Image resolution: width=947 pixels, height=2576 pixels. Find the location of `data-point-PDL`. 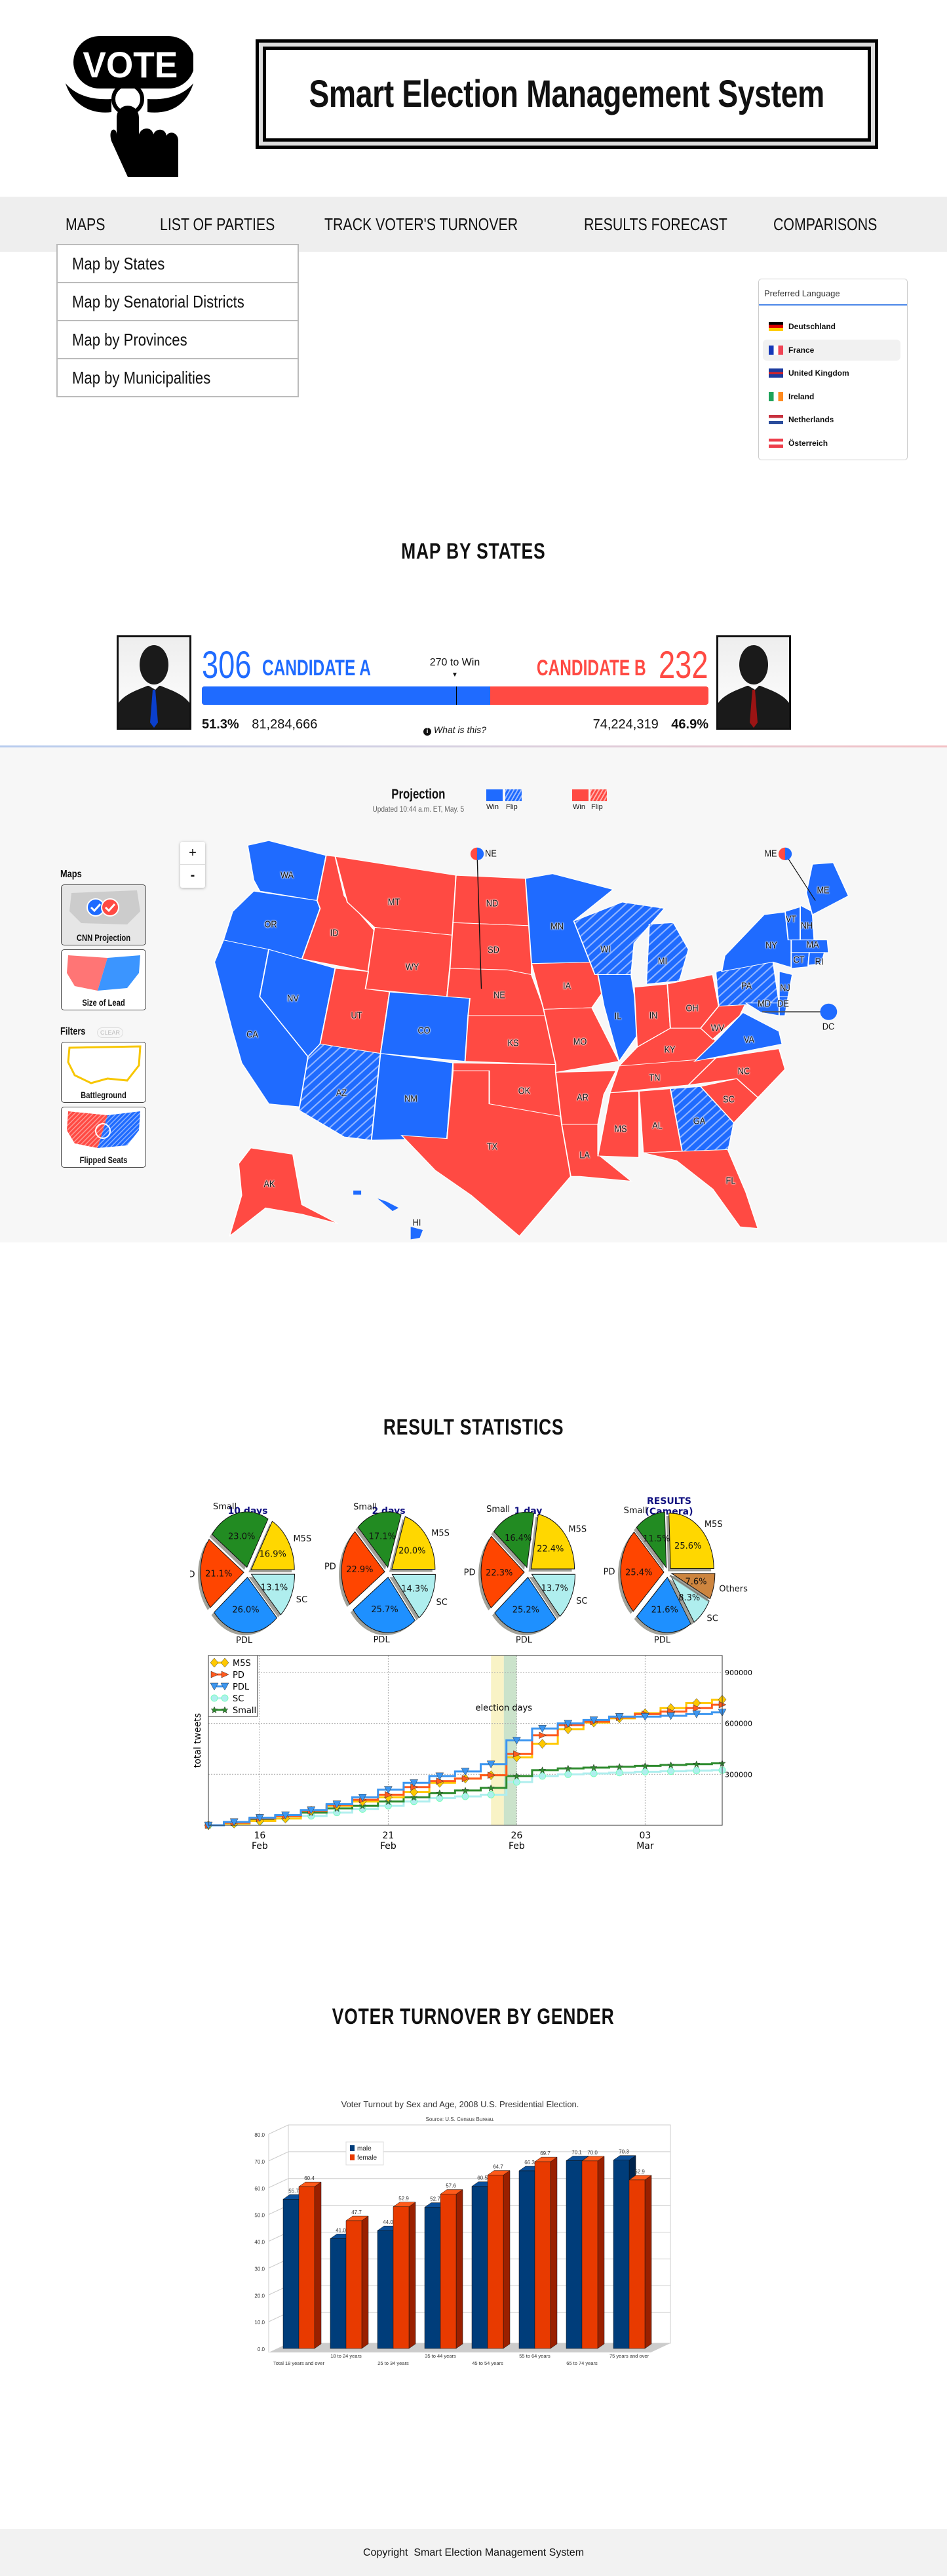

data-point-PDL is located at coordinates (593, 1720).